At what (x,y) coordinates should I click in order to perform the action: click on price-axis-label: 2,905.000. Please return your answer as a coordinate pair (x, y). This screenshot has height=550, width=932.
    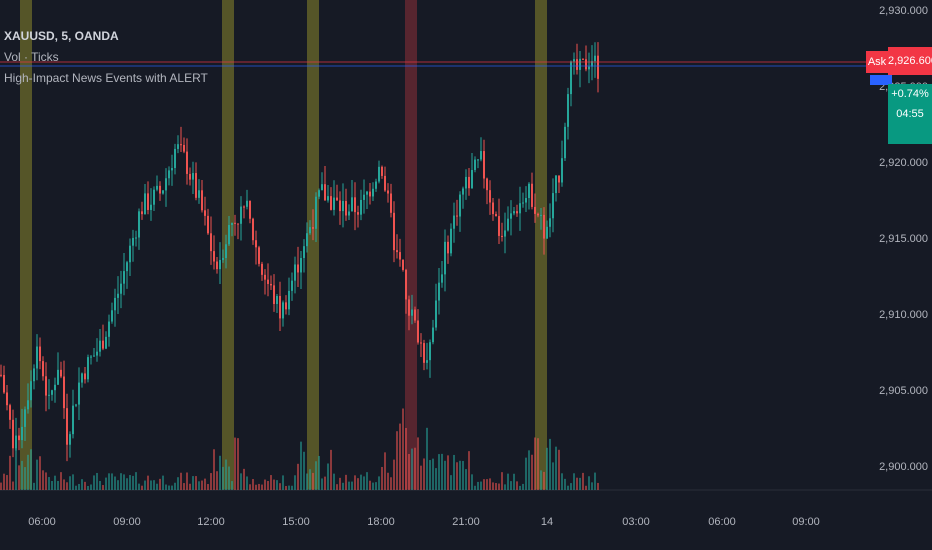
    Looking at the image, I should click on (903, 391).